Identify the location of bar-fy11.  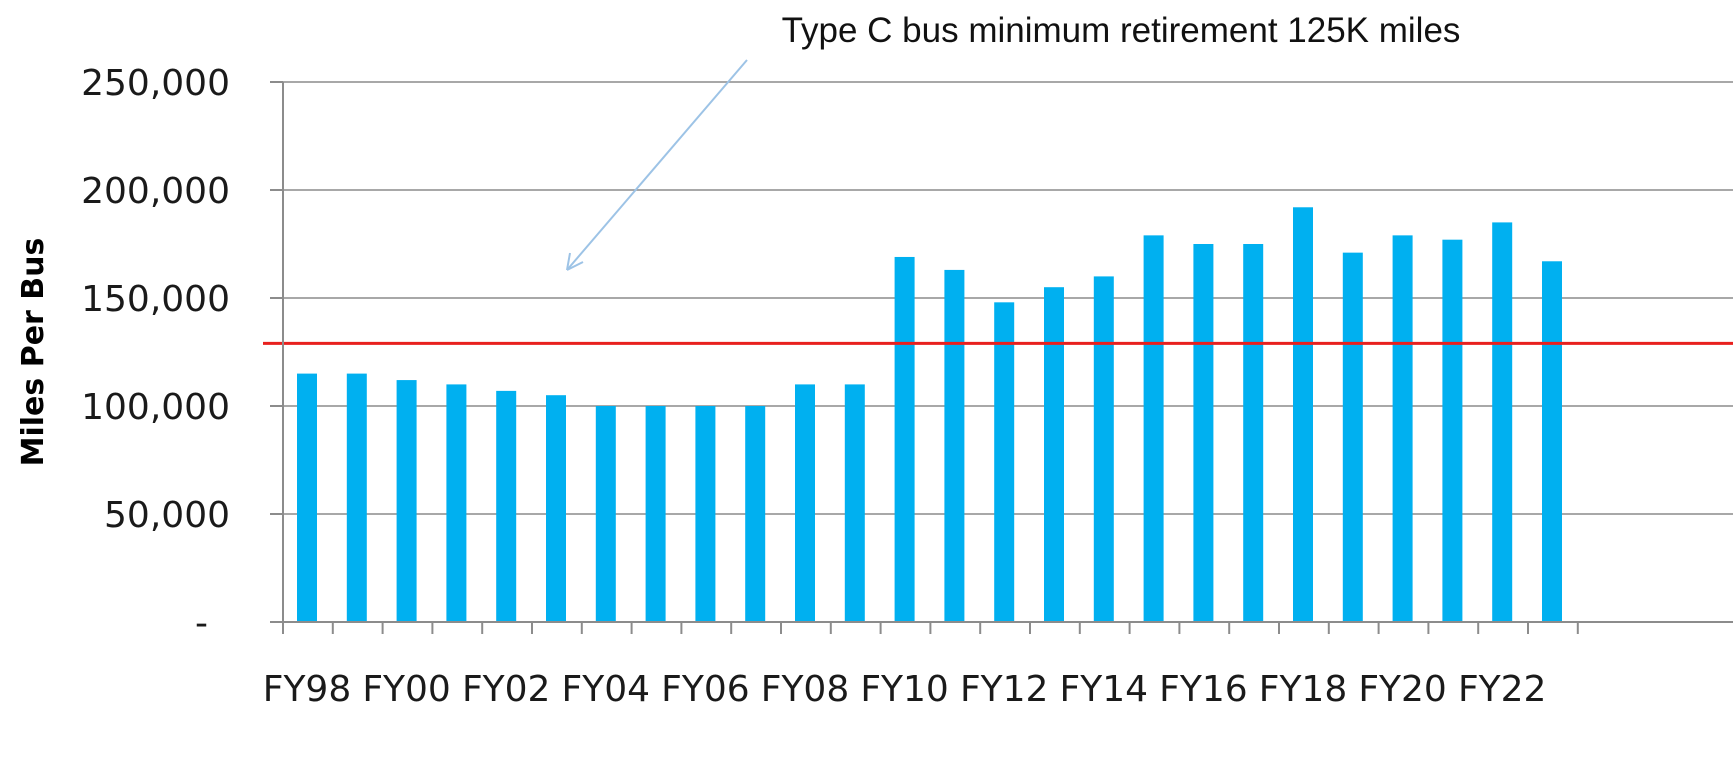
(954, 445).